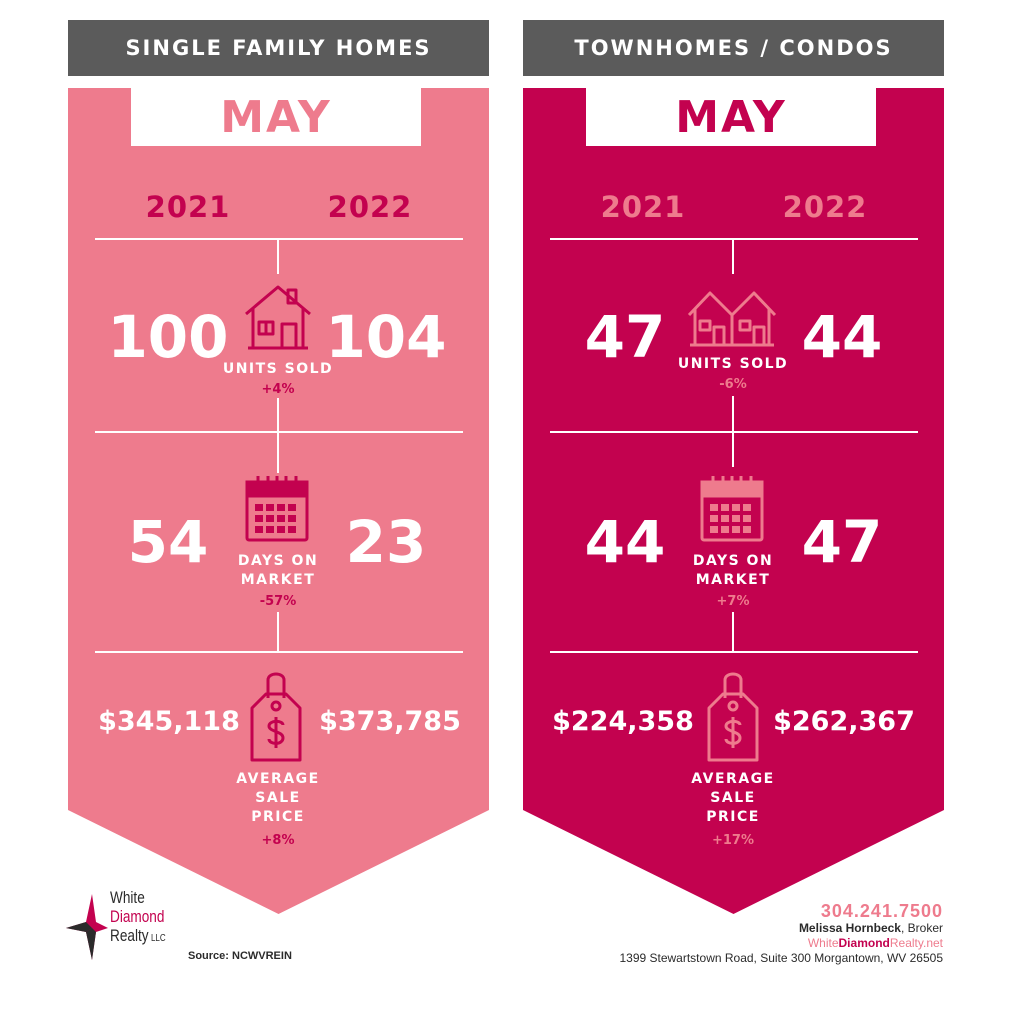 This screenshot has width=1015, height=1024. What do you see at coordinates (916, 943) in the screenshot?
I see `website-part-3: Realty.net` at bounding box center [916, 943].